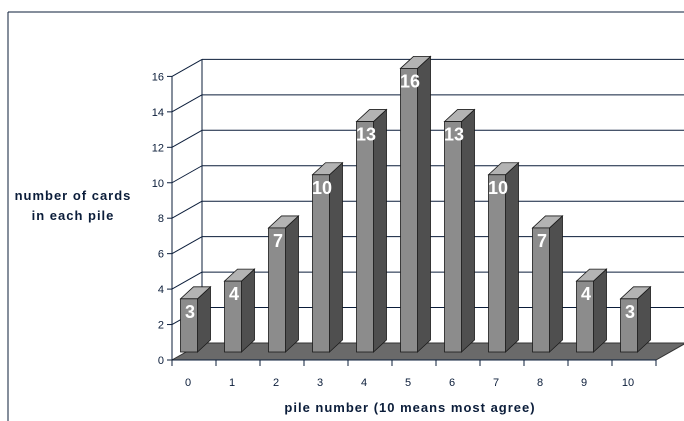  I want to click on x-tick-label: 9, so click(584, 383).